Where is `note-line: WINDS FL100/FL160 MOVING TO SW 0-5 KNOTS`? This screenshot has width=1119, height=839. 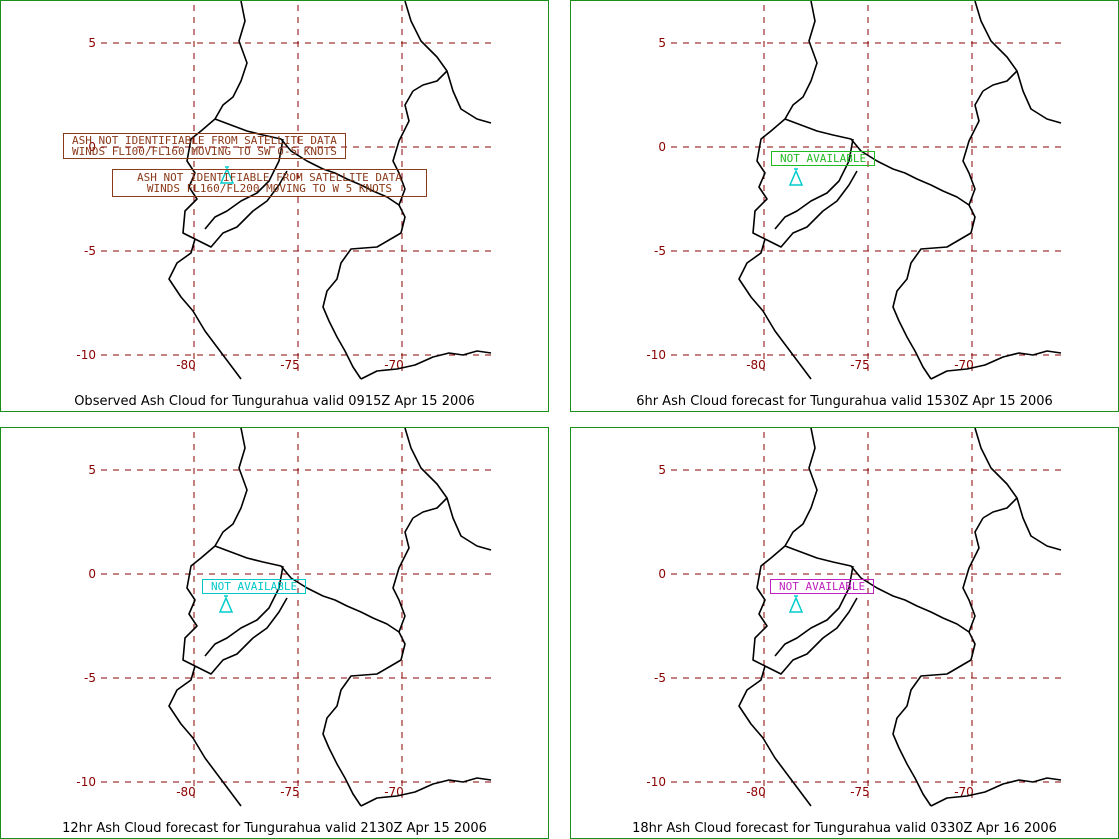
note-line: WINDS FL100/FL160 MOVING TO SW 0-5 KNOTS is located at coordinates (204, 151).